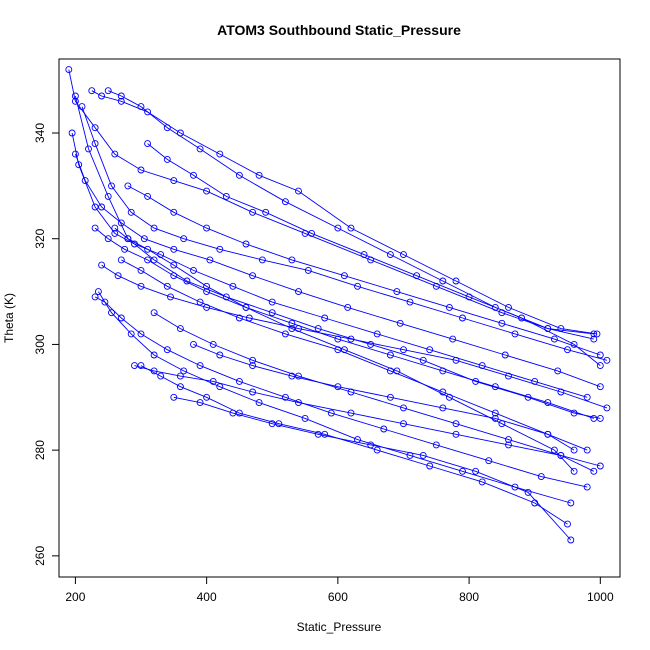 This screenshot has height=650, width=650. What do you see at coordinates (40, 556) in the screenshot?
I see `y-tick-label: 260` at bounding box center [40, 556].